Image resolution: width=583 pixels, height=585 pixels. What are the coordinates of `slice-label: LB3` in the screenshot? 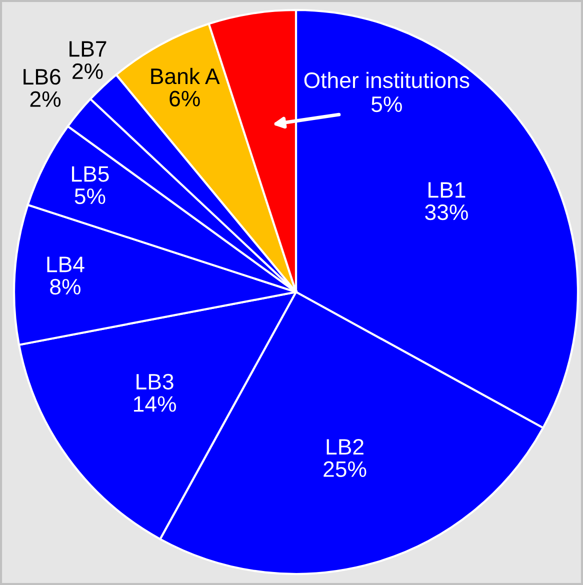 It's located at (155, 382).